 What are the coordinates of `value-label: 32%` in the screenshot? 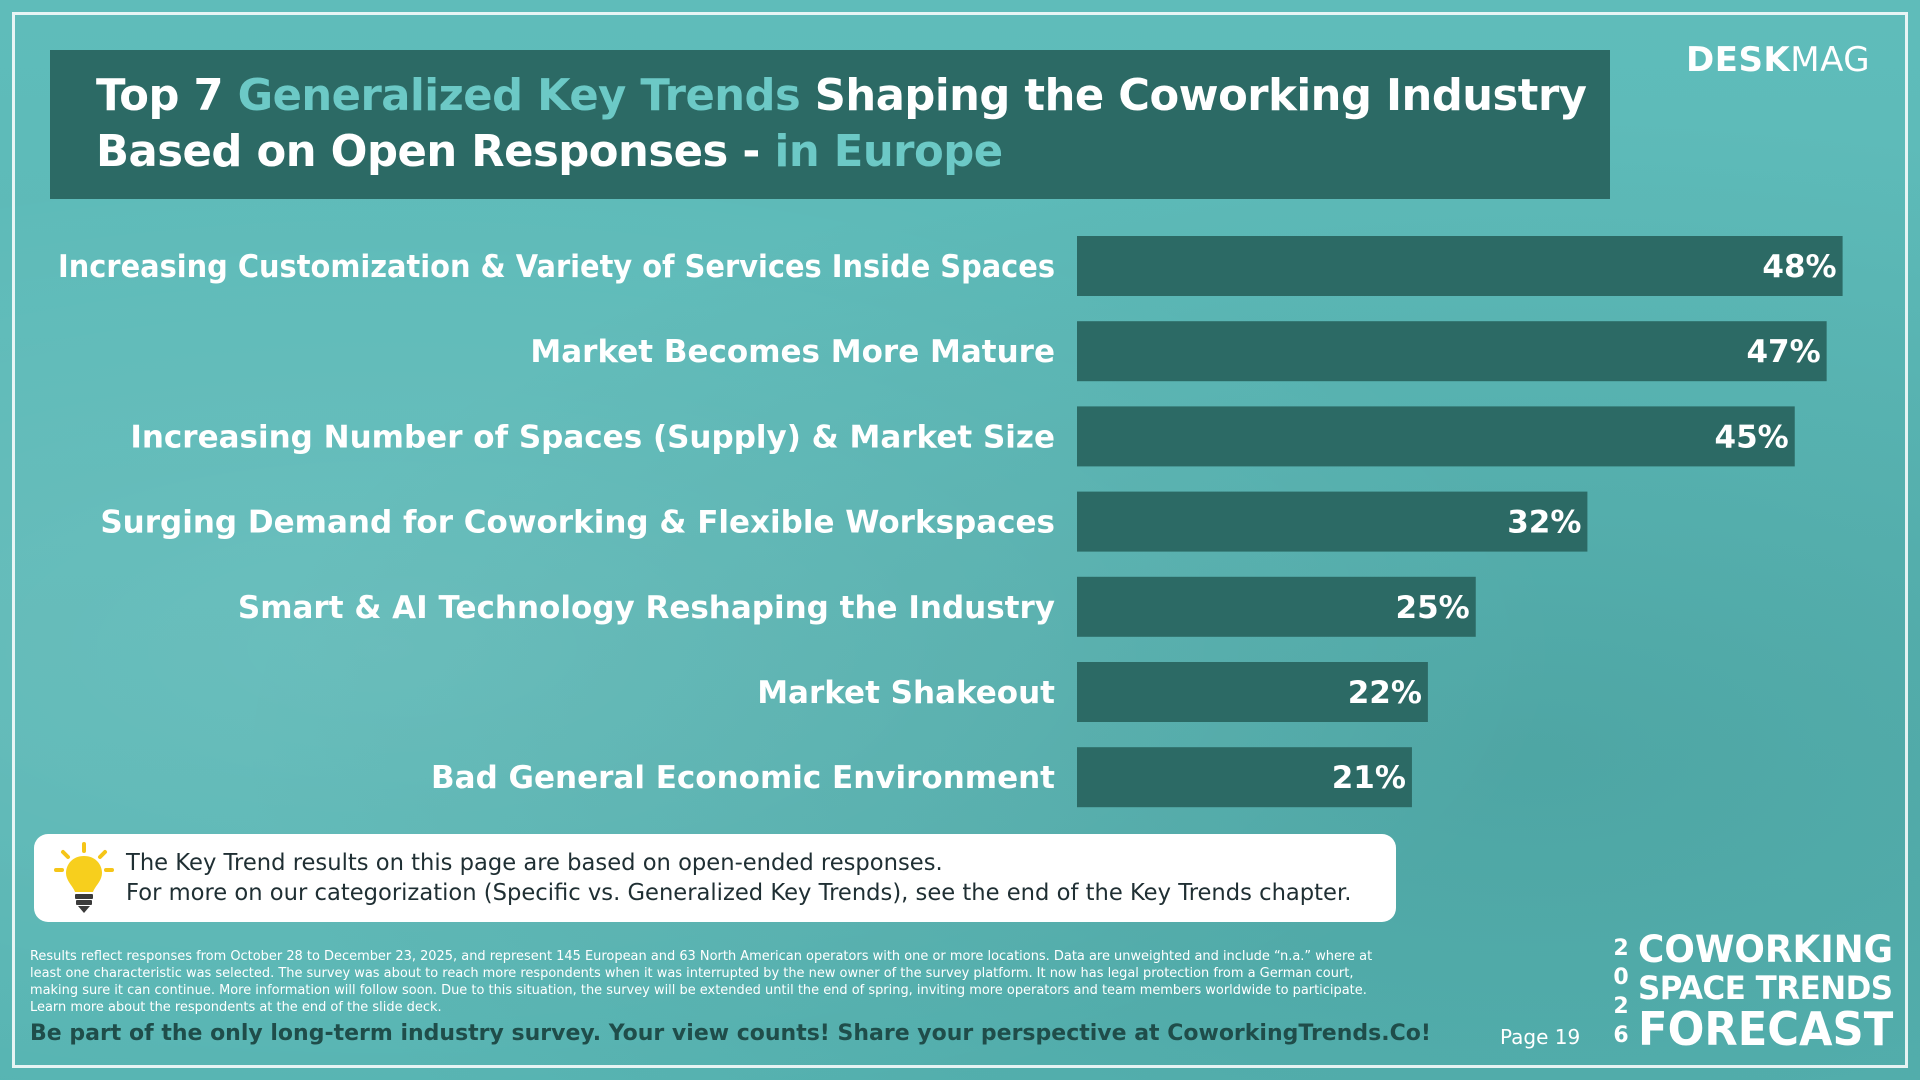 It's located at (1544, 523).